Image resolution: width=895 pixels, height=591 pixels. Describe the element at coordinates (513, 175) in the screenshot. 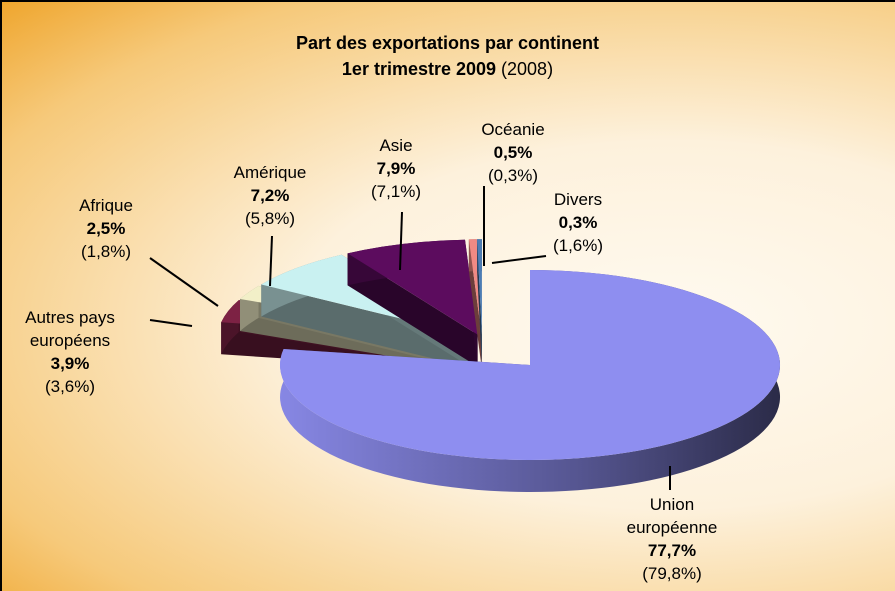

I see `previous-value-label: (0,3%)` at that location.